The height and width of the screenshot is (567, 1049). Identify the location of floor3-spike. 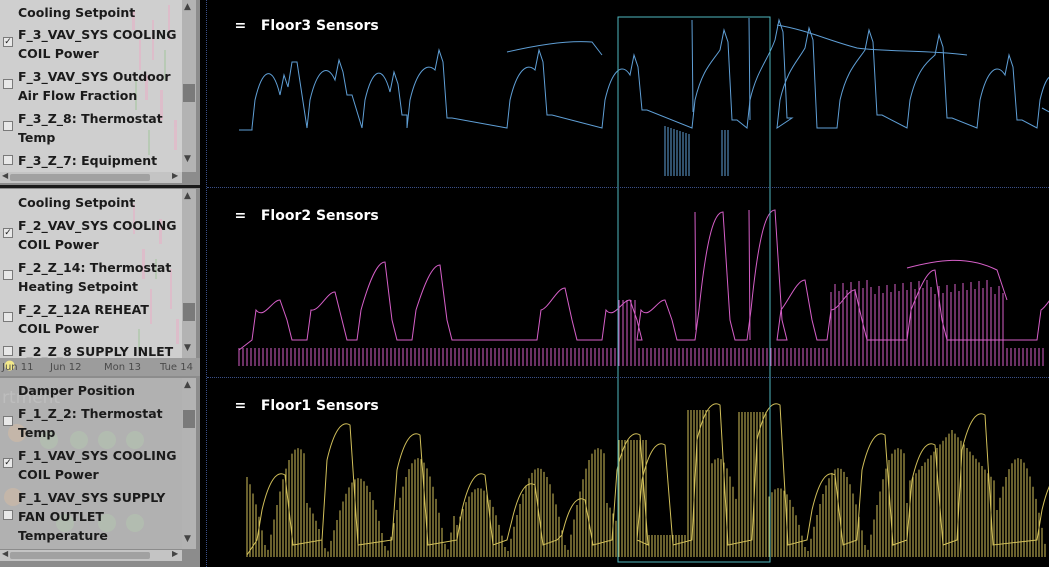
(721, 69).